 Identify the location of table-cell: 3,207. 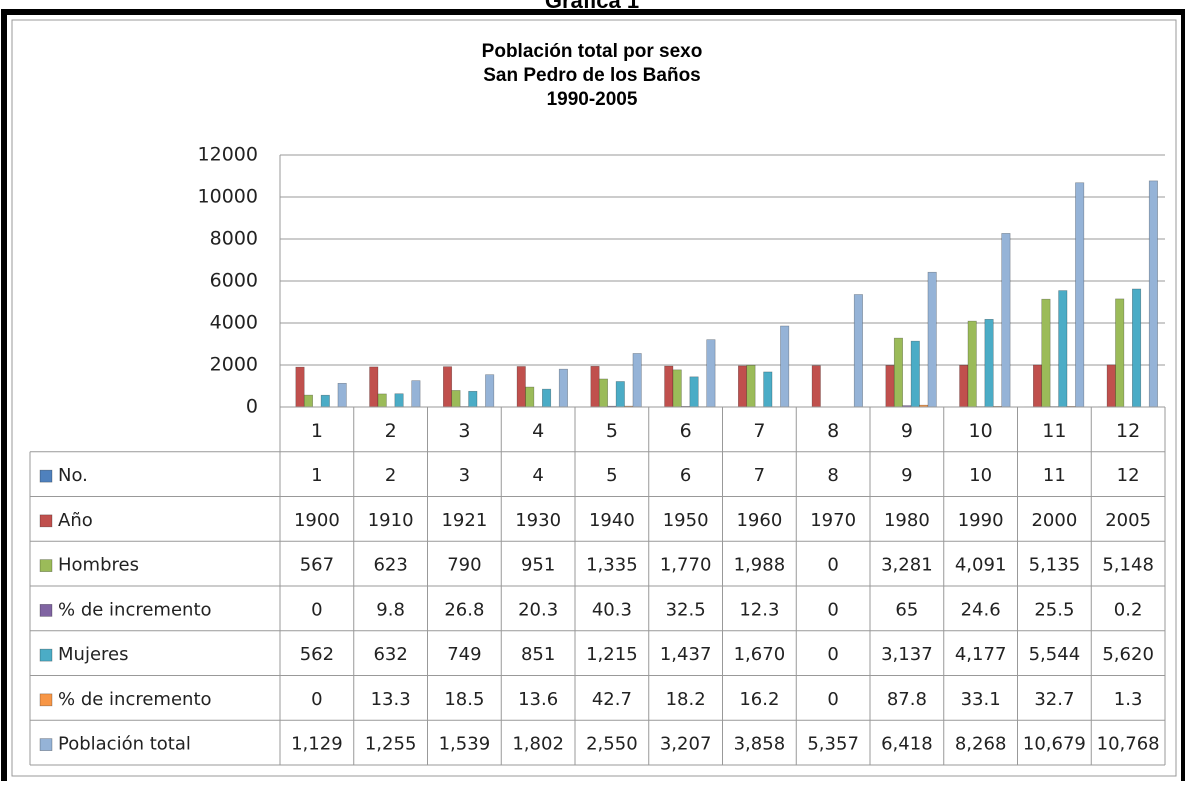
(686, 744).